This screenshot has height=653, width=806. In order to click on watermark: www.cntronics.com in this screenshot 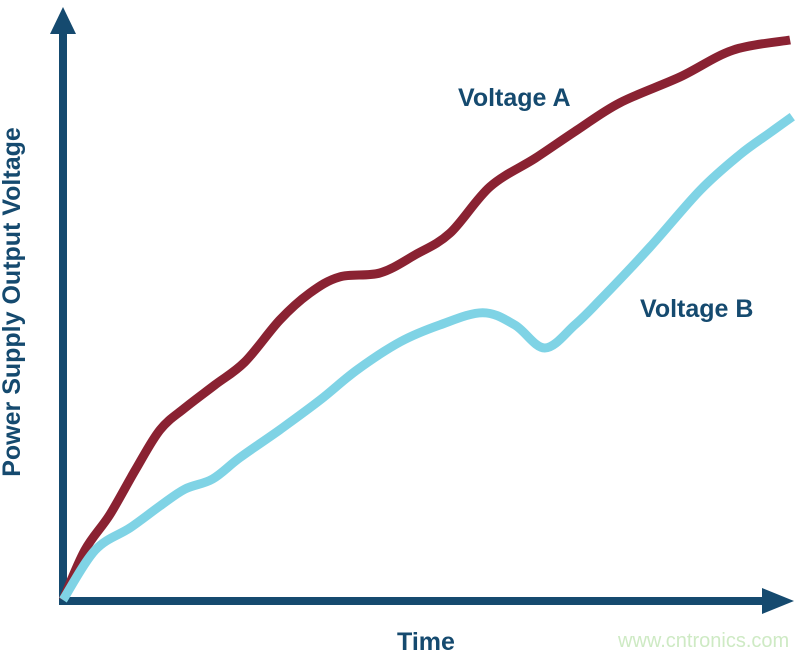, I will do `click(703, 641)`.